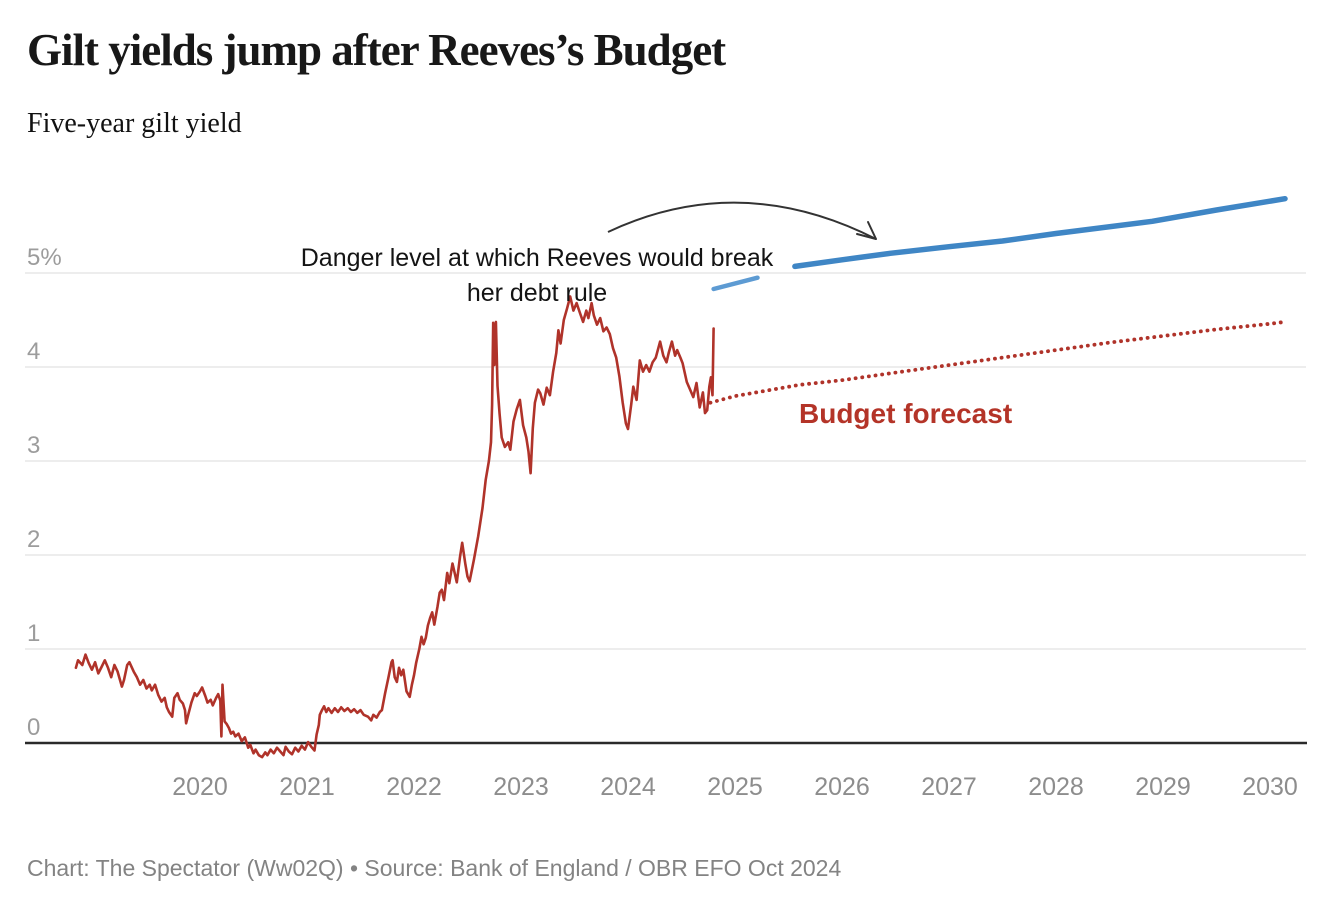 Image resolution: width=1334 pixels, height=922 pixels. I want to click on y-axis-tick-label-0: 0, so click(33, 727).